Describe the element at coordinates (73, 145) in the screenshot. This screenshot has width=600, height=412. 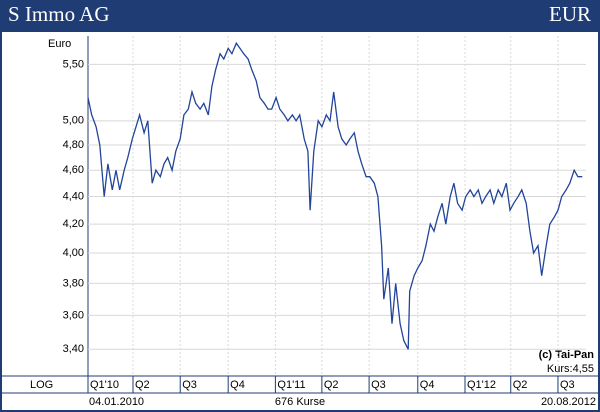
I see `y-tick-label: 4,80` at that location.